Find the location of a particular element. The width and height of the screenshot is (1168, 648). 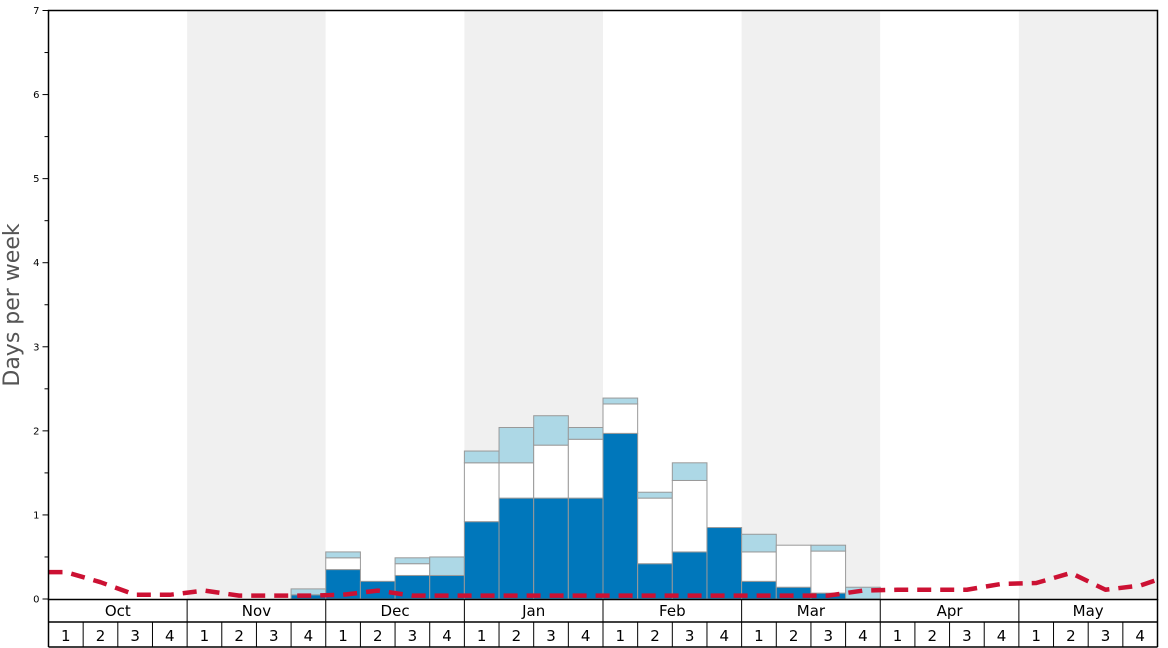

y-tick-label: 3 is located at coordinates (36, 347).